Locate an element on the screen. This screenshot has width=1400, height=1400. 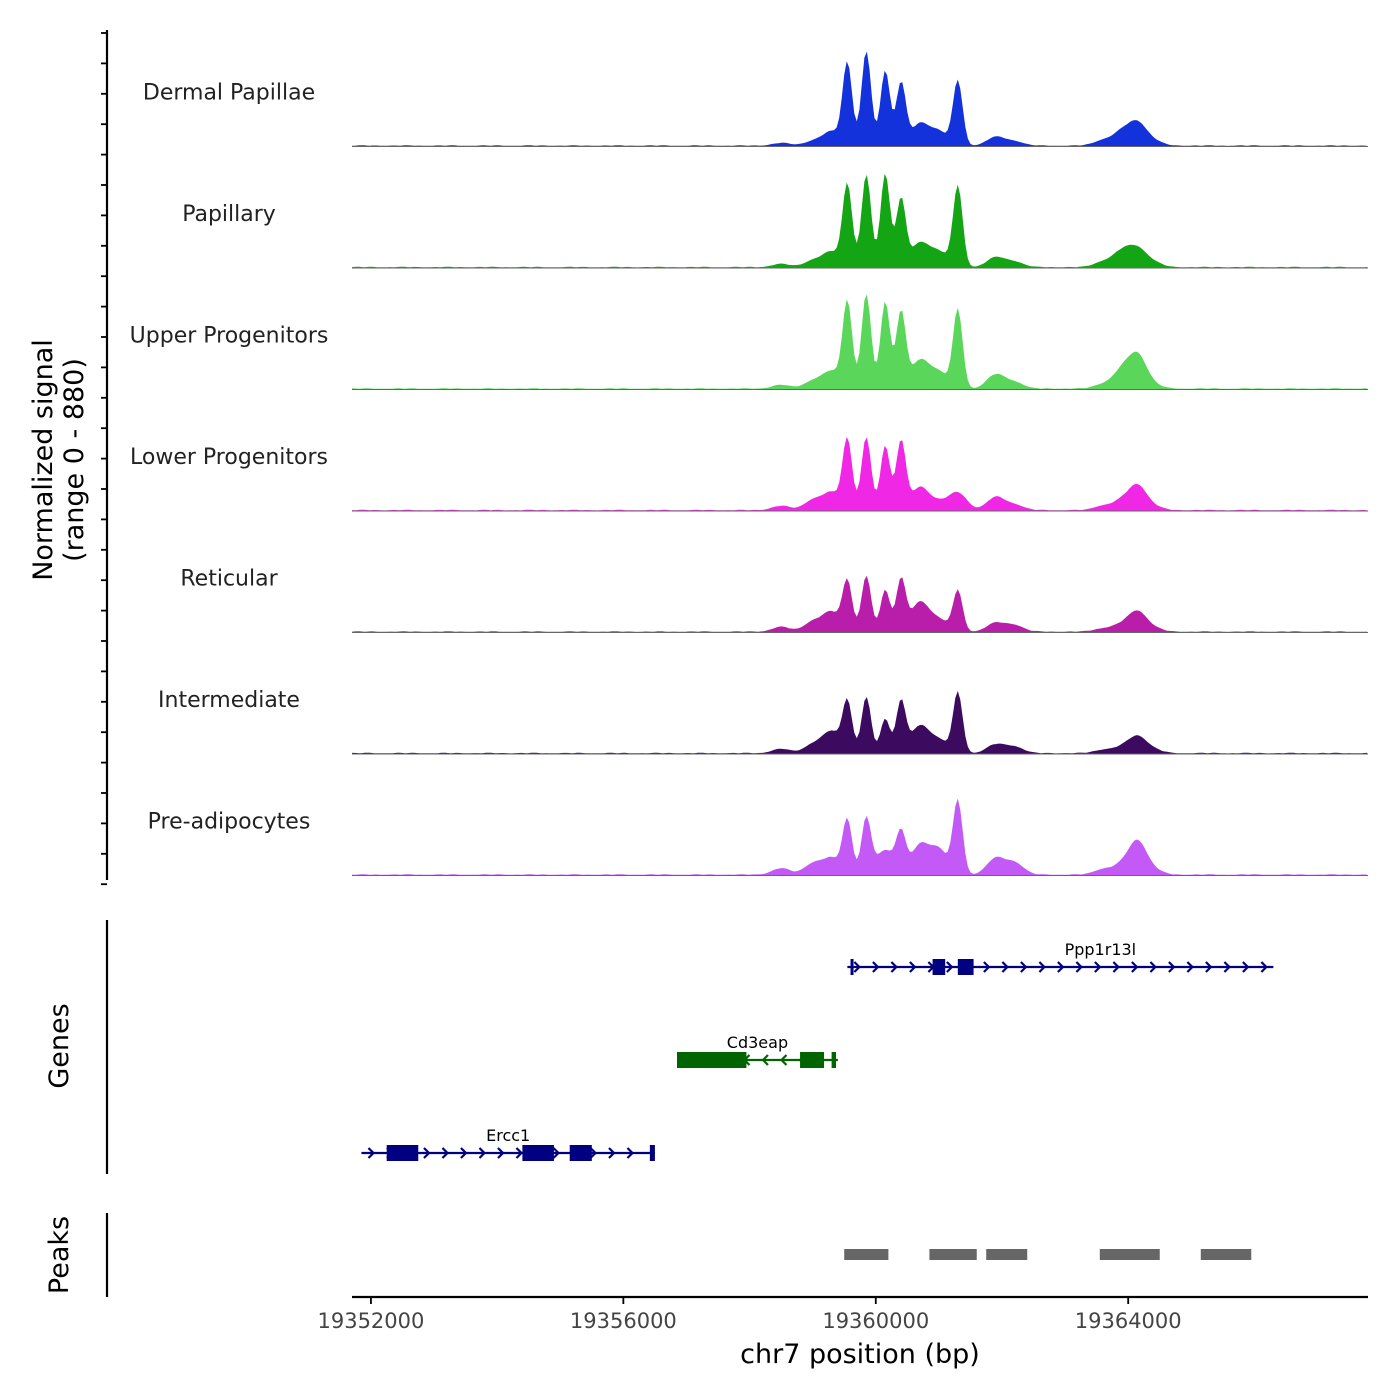
x-axis-title: chr7 position (bp) is located at coordinates (860, 1354).